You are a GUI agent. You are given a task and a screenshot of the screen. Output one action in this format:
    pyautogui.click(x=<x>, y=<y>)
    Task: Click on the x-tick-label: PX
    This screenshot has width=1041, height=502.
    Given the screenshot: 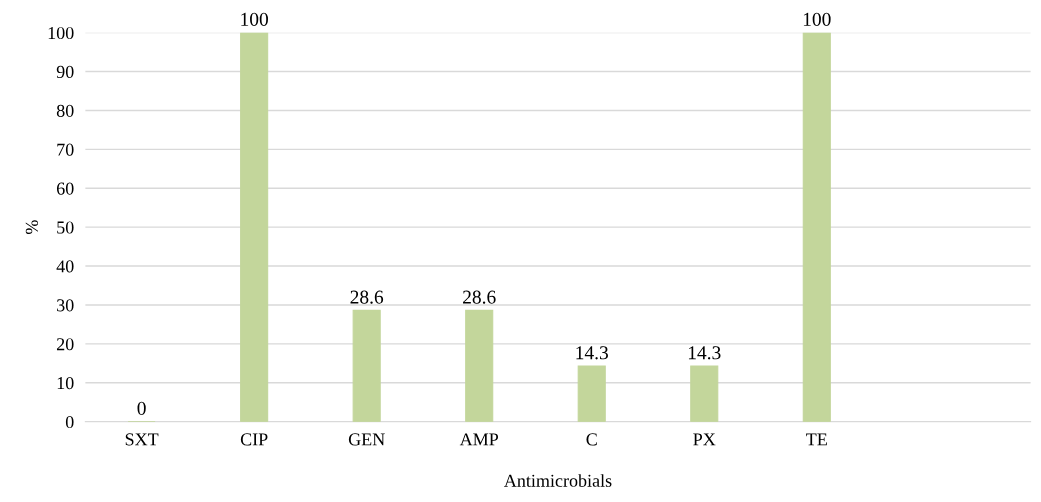 What is the action you would take?
    pyautogui.click(x=704, y=439)
    